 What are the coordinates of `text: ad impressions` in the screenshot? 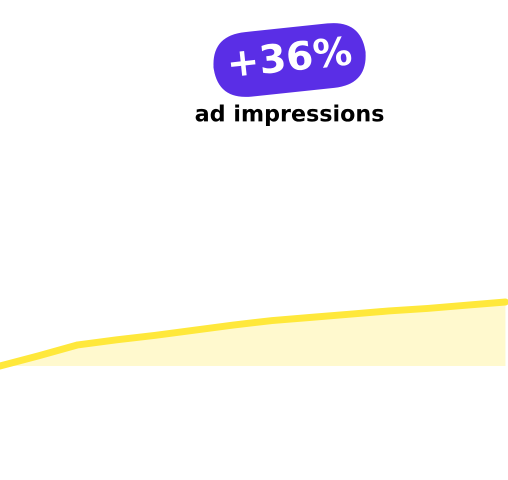 It's located at (290, 115).